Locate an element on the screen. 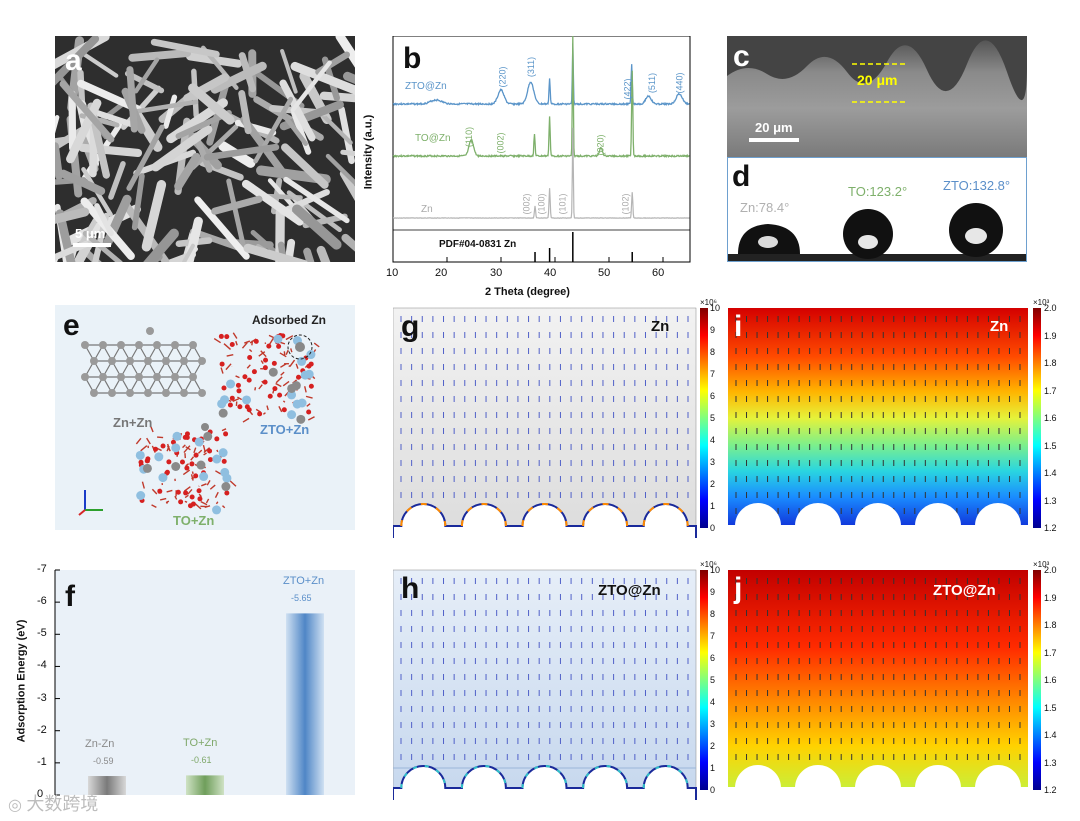  bar-value-label: -5.65 is located at coordinates (301, 598).